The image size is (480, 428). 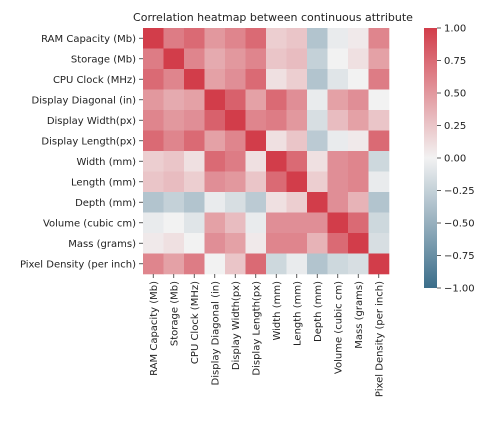 What do you see at coordinates (455, 94) in the screenshot?
I see `colorbar-tick-label: 0.50` at bounding box center [455, 94].